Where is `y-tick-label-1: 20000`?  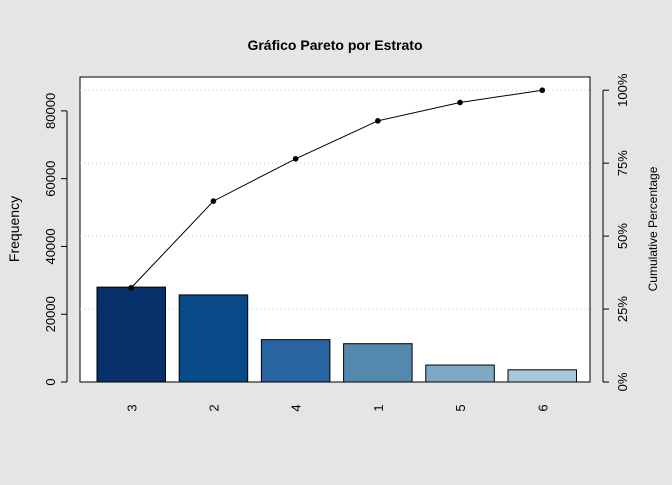
y-tick-label-1: 20000 is located at coordinates (50, 314).